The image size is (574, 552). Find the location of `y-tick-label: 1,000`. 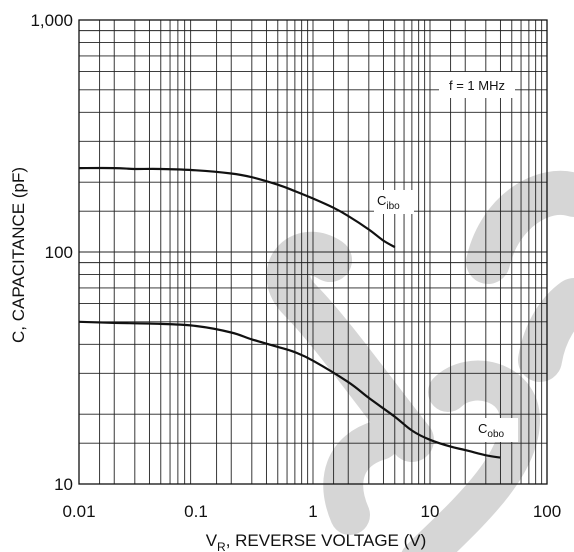

y-tick-label: 1,000 is located at coordinates (51, 20).